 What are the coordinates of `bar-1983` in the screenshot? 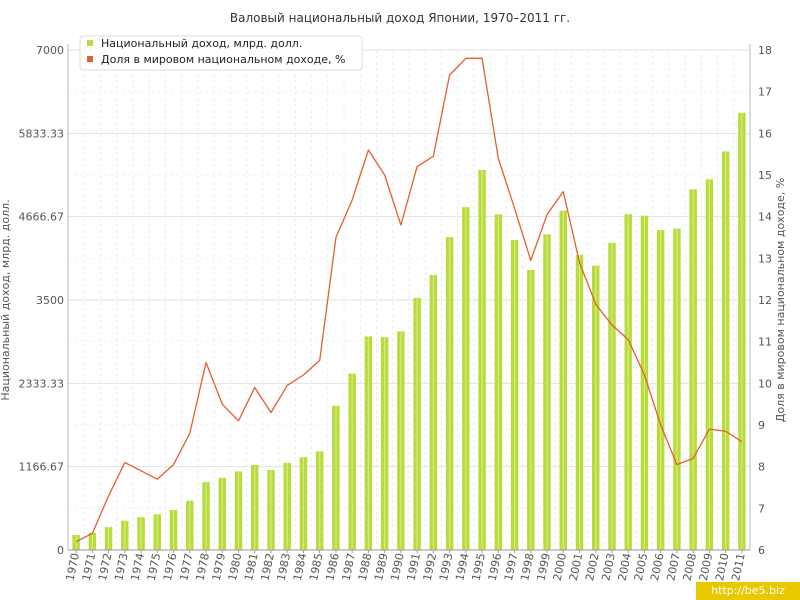 It's located at (287, 506).